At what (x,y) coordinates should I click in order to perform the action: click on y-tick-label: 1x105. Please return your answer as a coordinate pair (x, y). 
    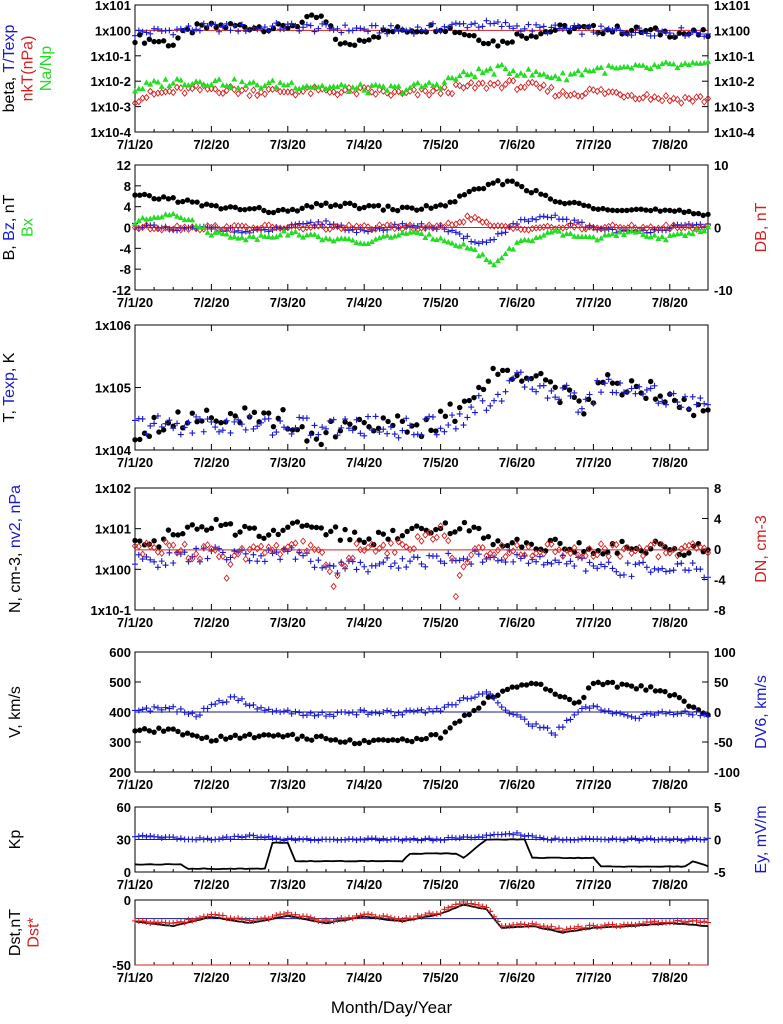
    Looking at the image, I should click on (113, 388).